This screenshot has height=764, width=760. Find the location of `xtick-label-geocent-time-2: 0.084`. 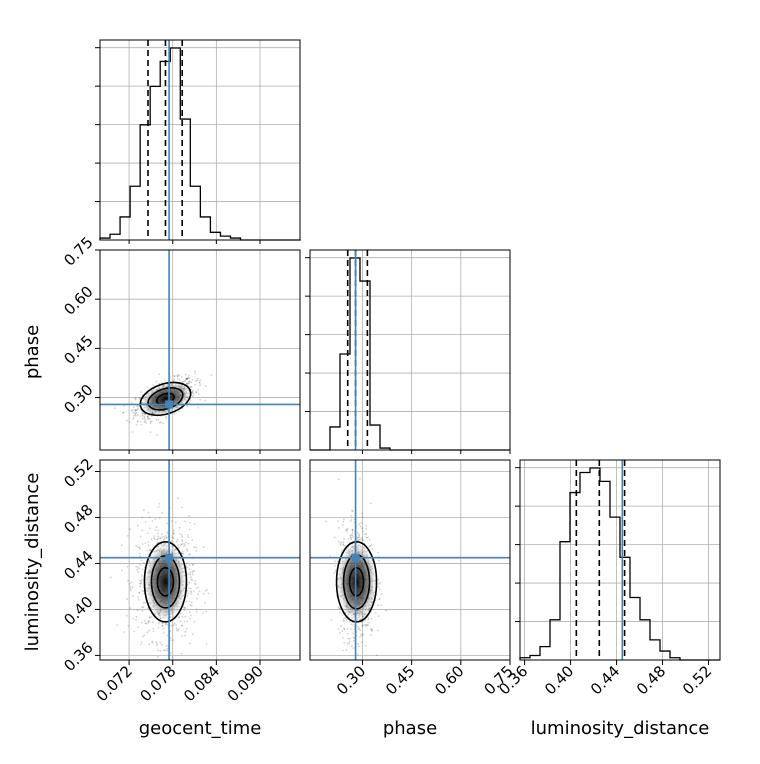

xtick-label-geocent-time-2: 0.084 is located at coordinates (201, 683).